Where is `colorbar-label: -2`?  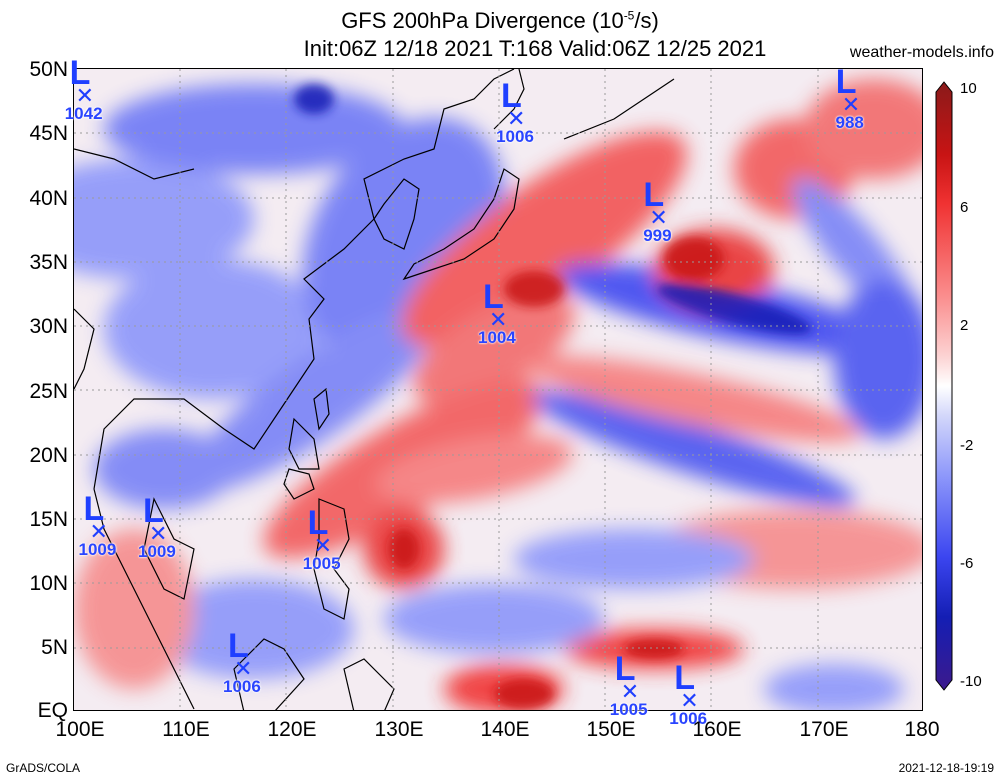 colorbar-label: -2 is located at coordinates (967, 445).